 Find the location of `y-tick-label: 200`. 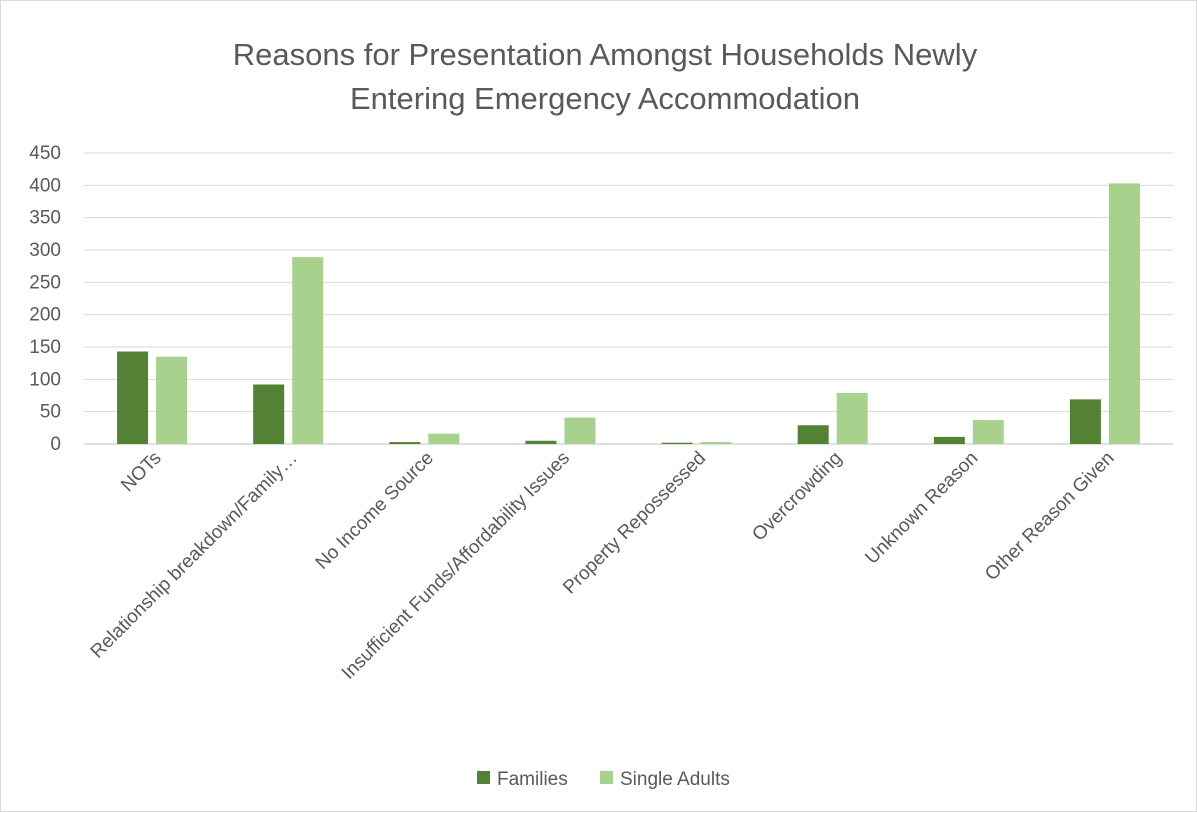

y-tick-label: 200 is located at coordinates (45, 315).